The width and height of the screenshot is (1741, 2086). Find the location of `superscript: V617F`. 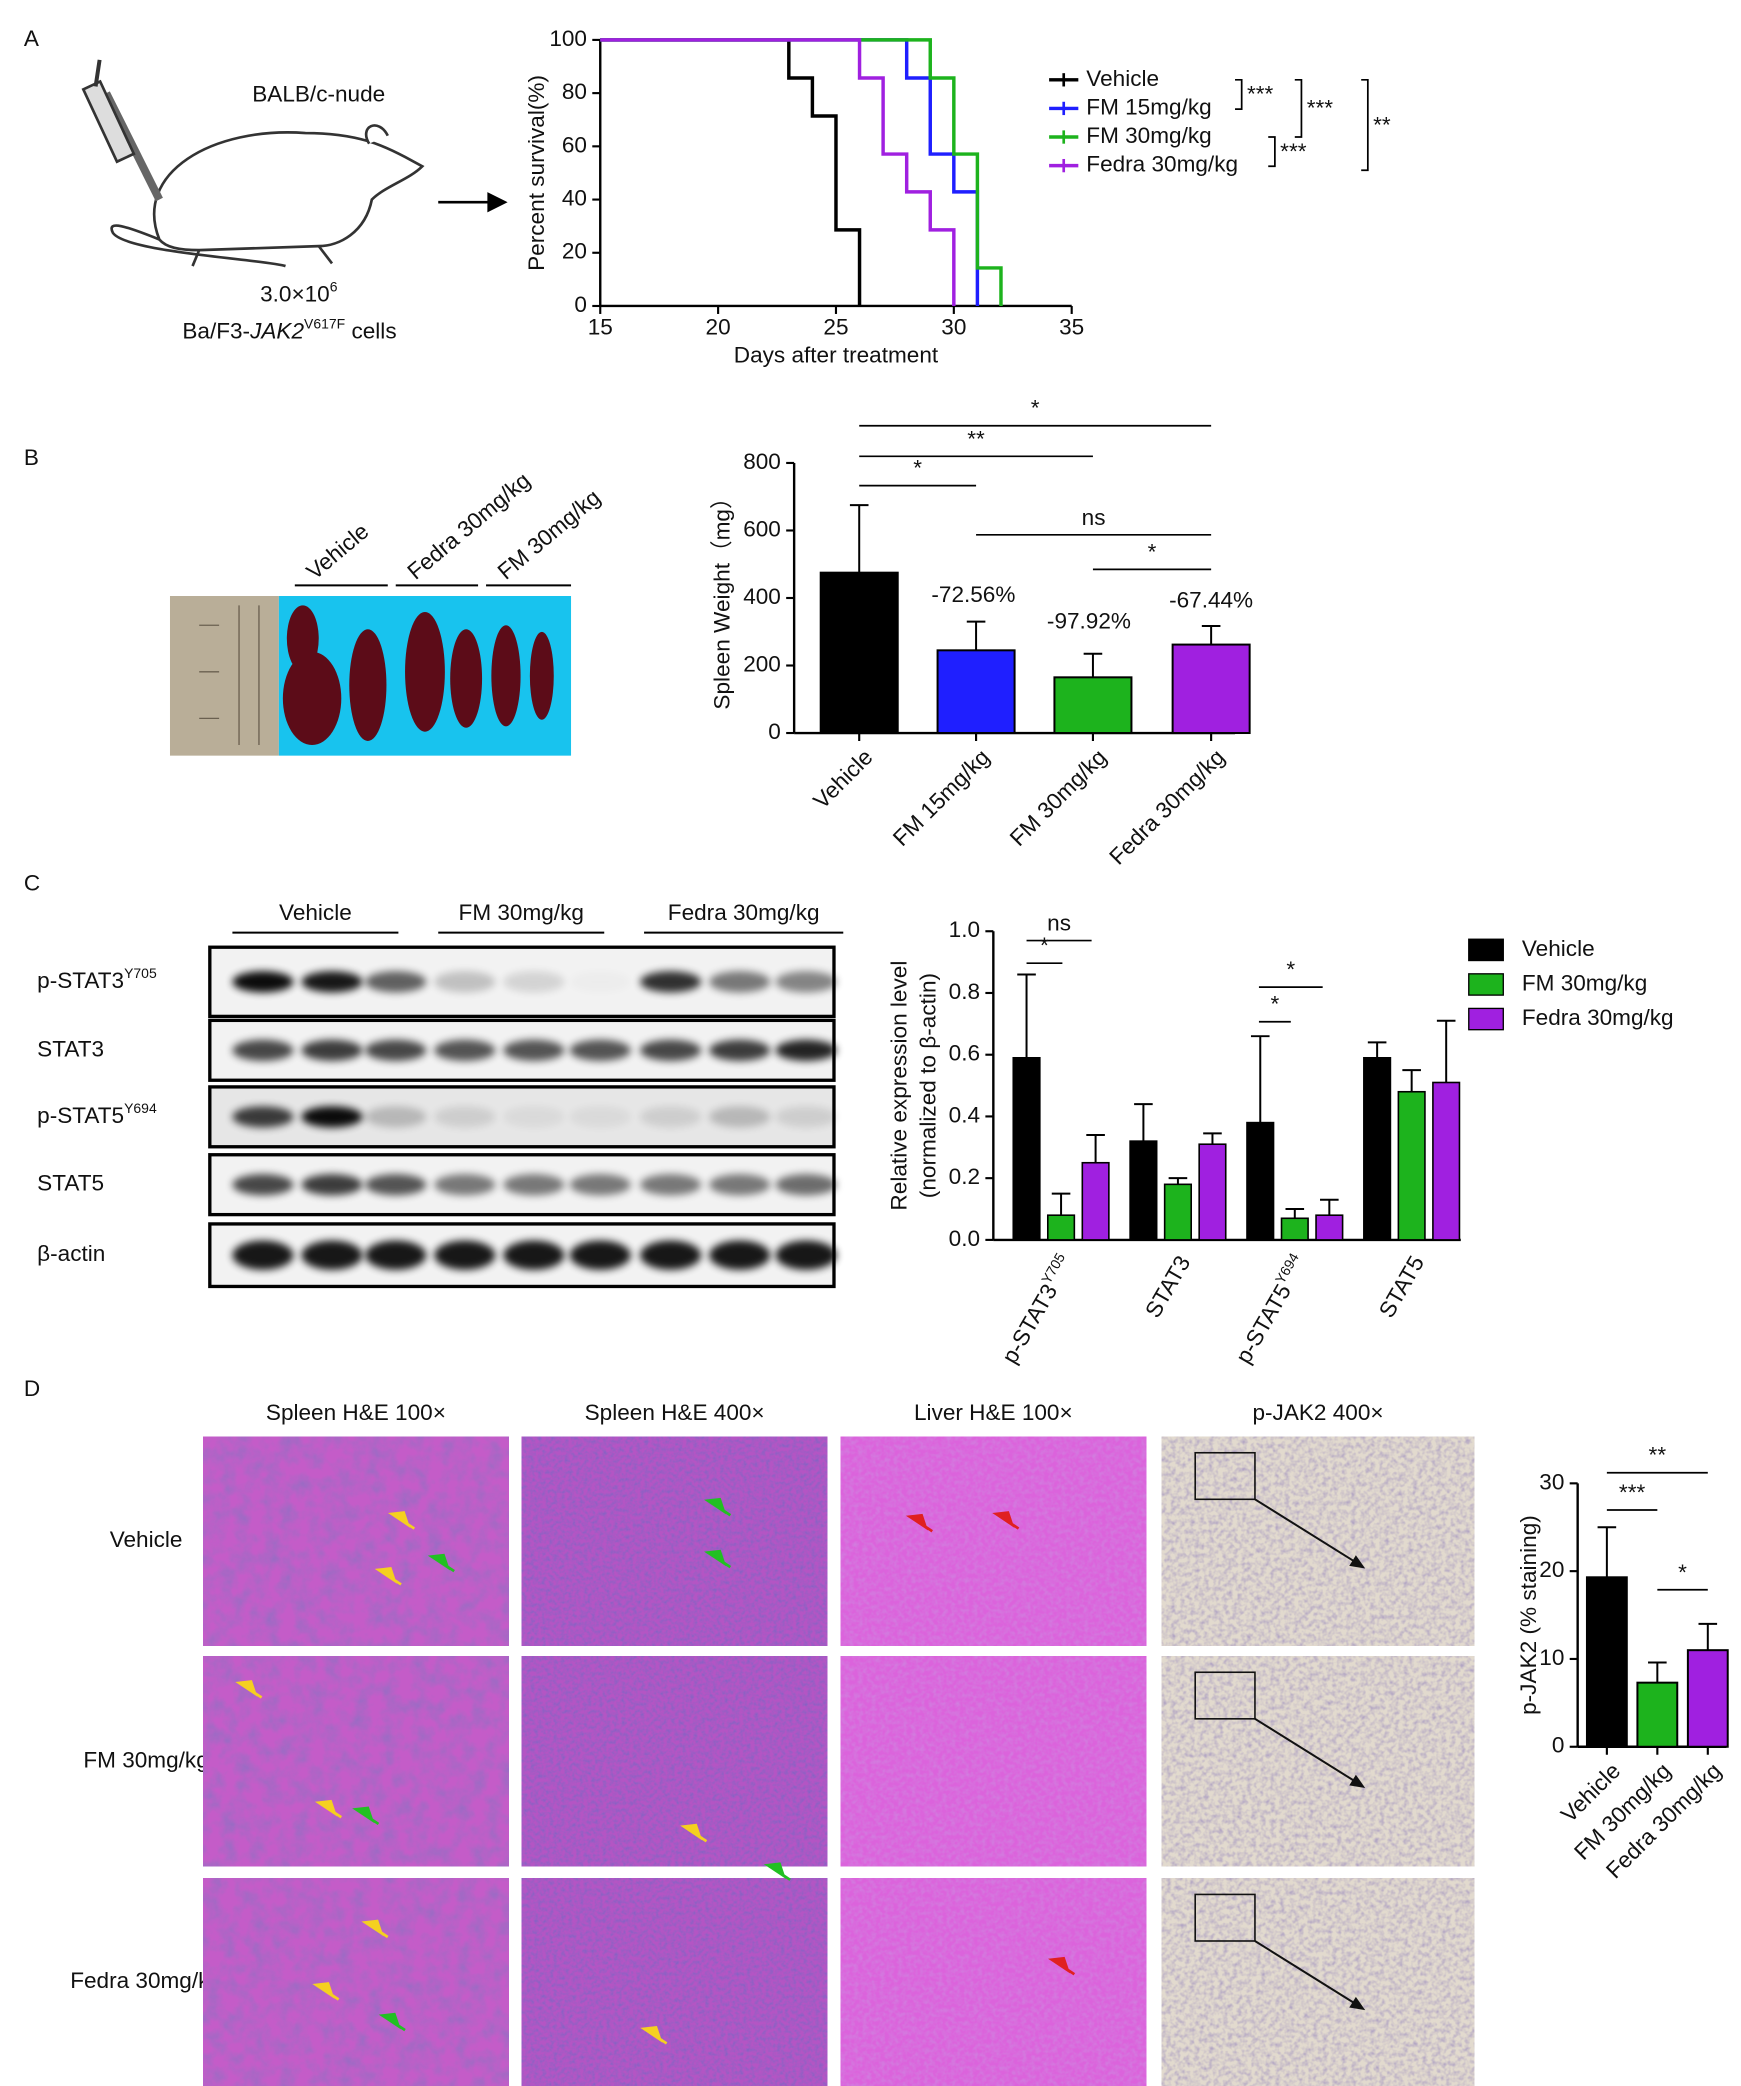

superscript: V617F is located at coordinates (324, 323).